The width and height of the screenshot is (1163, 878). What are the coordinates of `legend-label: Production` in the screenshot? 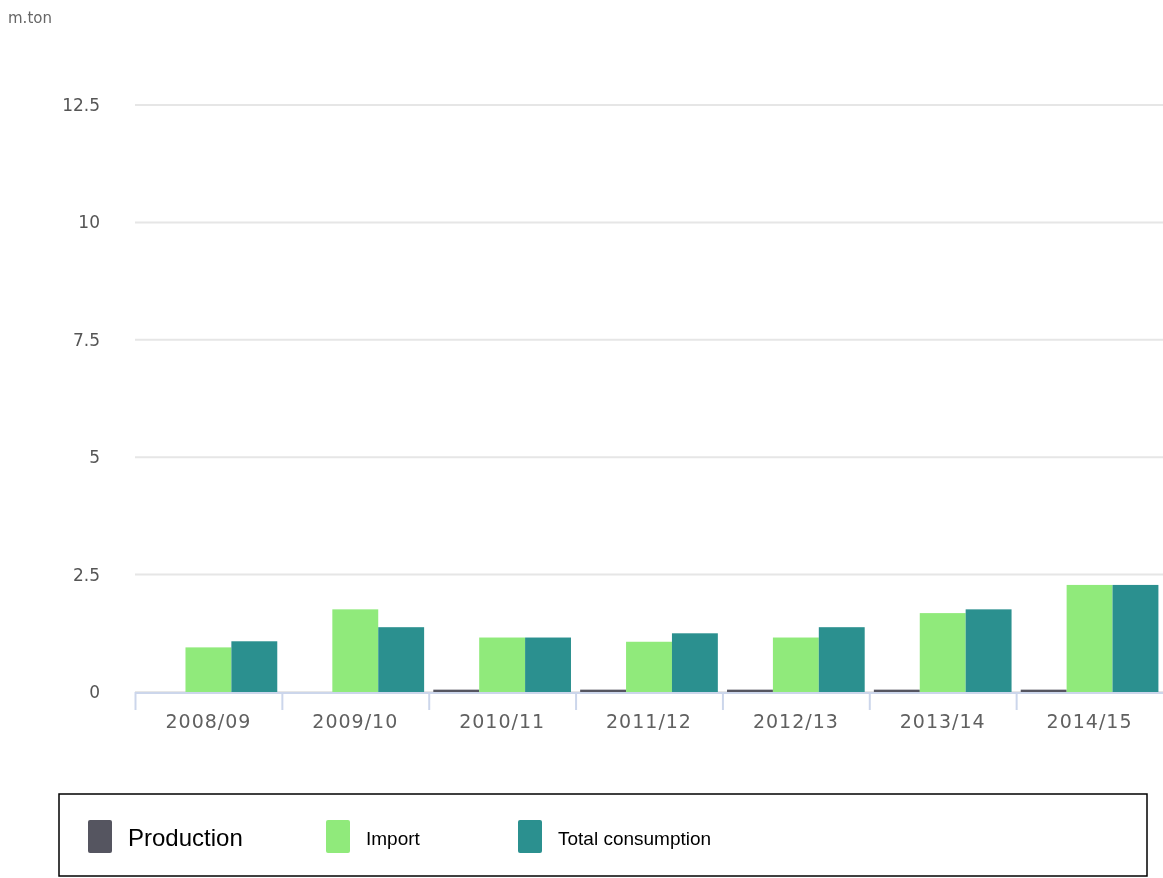 It's located at (185, 838).